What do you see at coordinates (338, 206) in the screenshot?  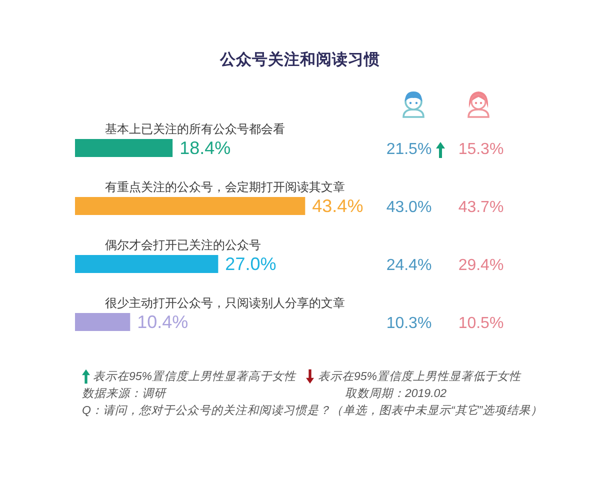 I see `data-label: 43.4%` at bounding box center [338, 206].